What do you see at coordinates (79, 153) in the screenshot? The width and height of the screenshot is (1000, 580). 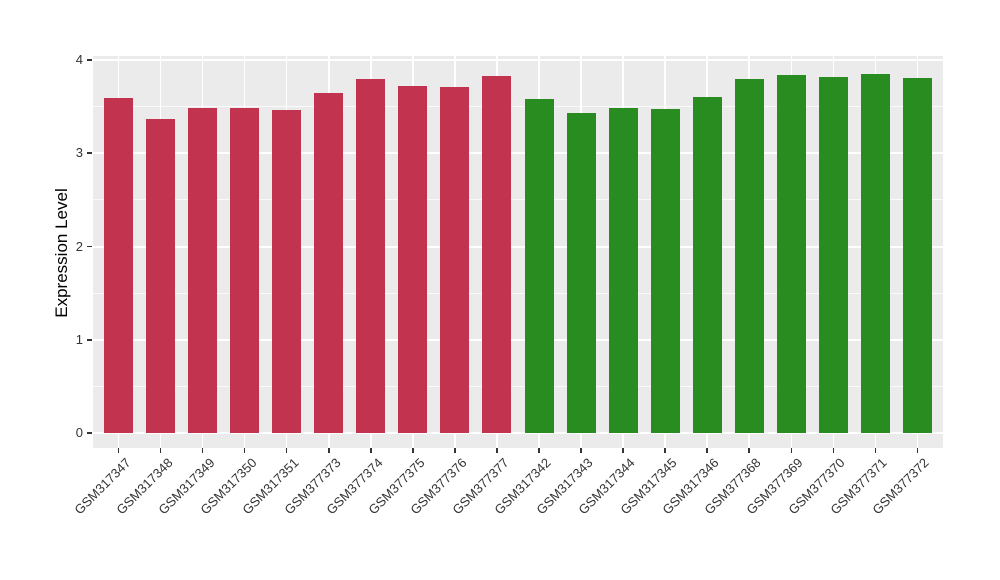 I see `y-tick-label: 3` at bounding box center [79, 153].